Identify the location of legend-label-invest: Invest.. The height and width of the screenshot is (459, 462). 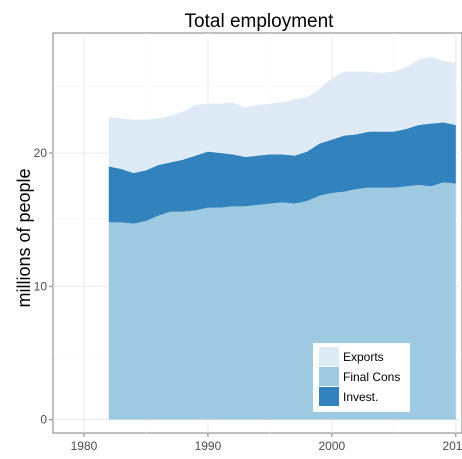
(360, 397).